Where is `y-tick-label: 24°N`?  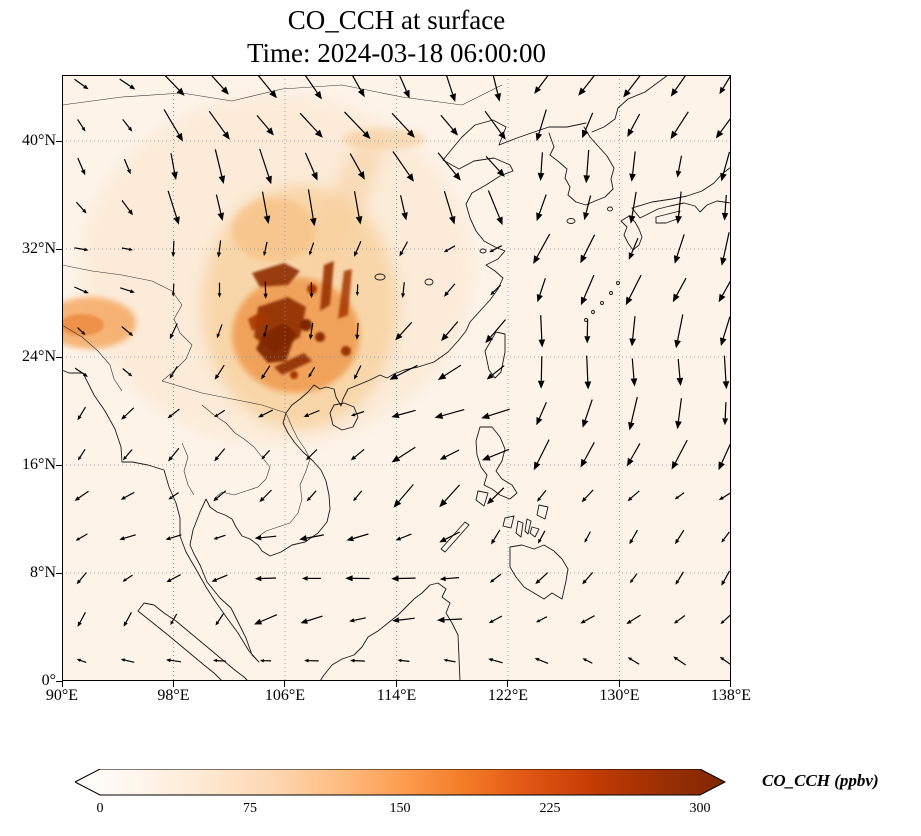 y-tick-label: 24°N is located at coordinates (39, 356).